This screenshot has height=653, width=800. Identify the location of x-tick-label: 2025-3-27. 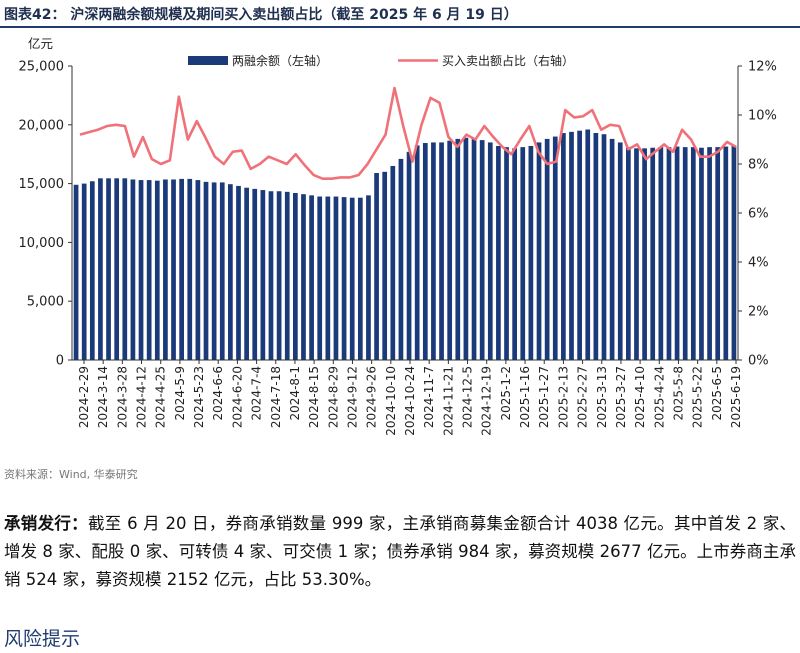
(621, 397).